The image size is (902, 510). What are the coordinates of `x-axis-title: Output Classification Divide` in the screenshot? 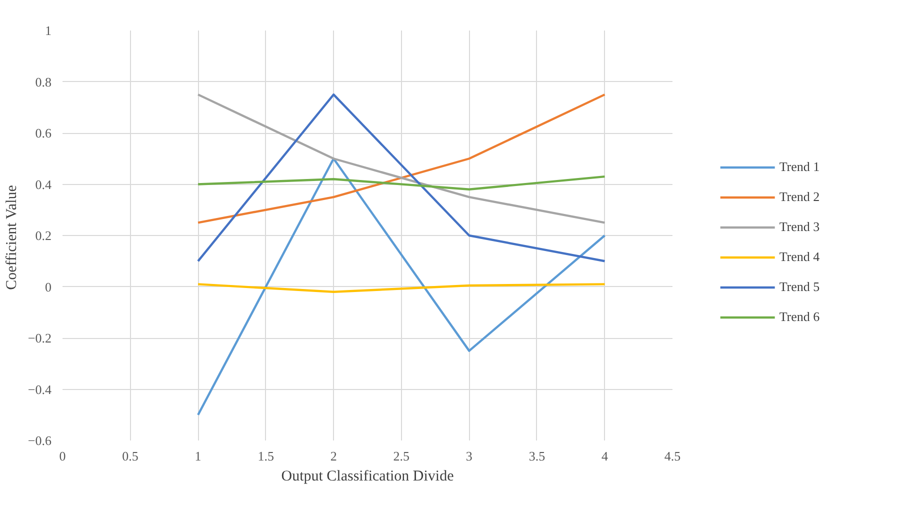 It's located at (367, 476).